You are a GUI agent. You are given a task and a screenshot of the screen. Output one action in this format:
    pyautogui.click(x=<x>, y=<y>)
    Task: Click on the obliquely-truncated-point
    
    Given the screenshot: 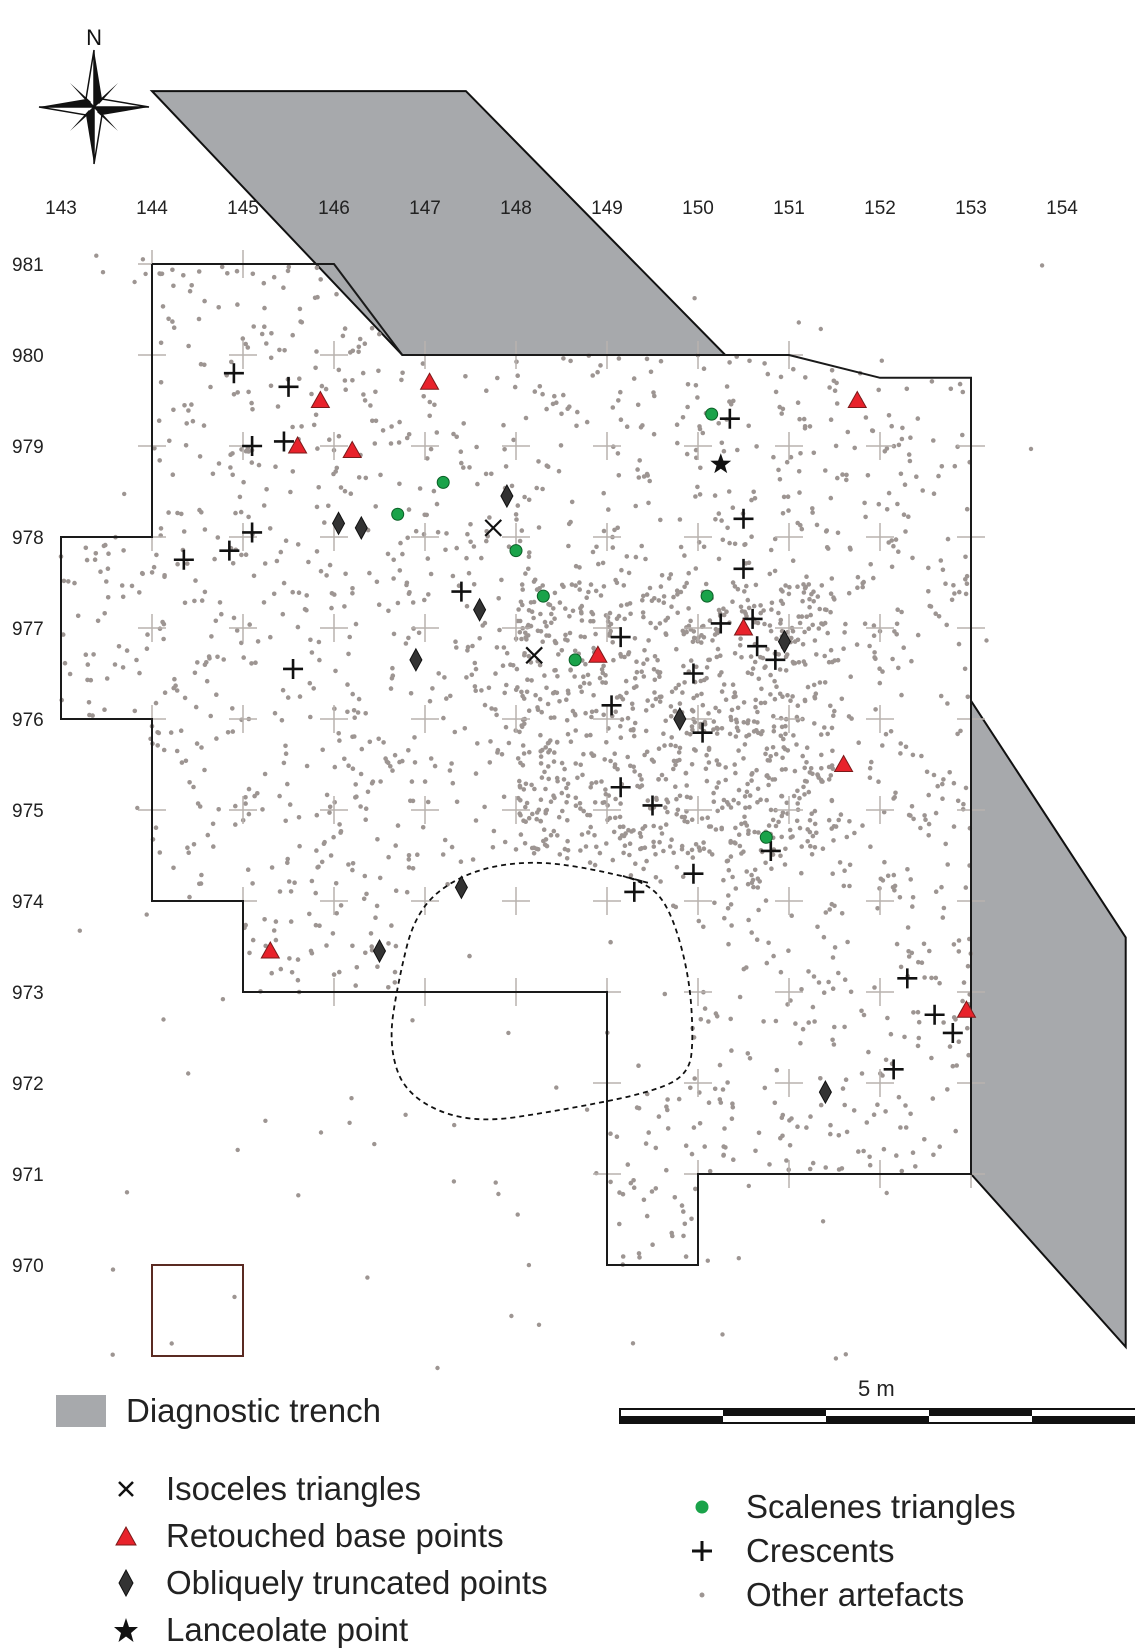 What is the action you would take?
    pyautogui.click(x=416, y=659)
    